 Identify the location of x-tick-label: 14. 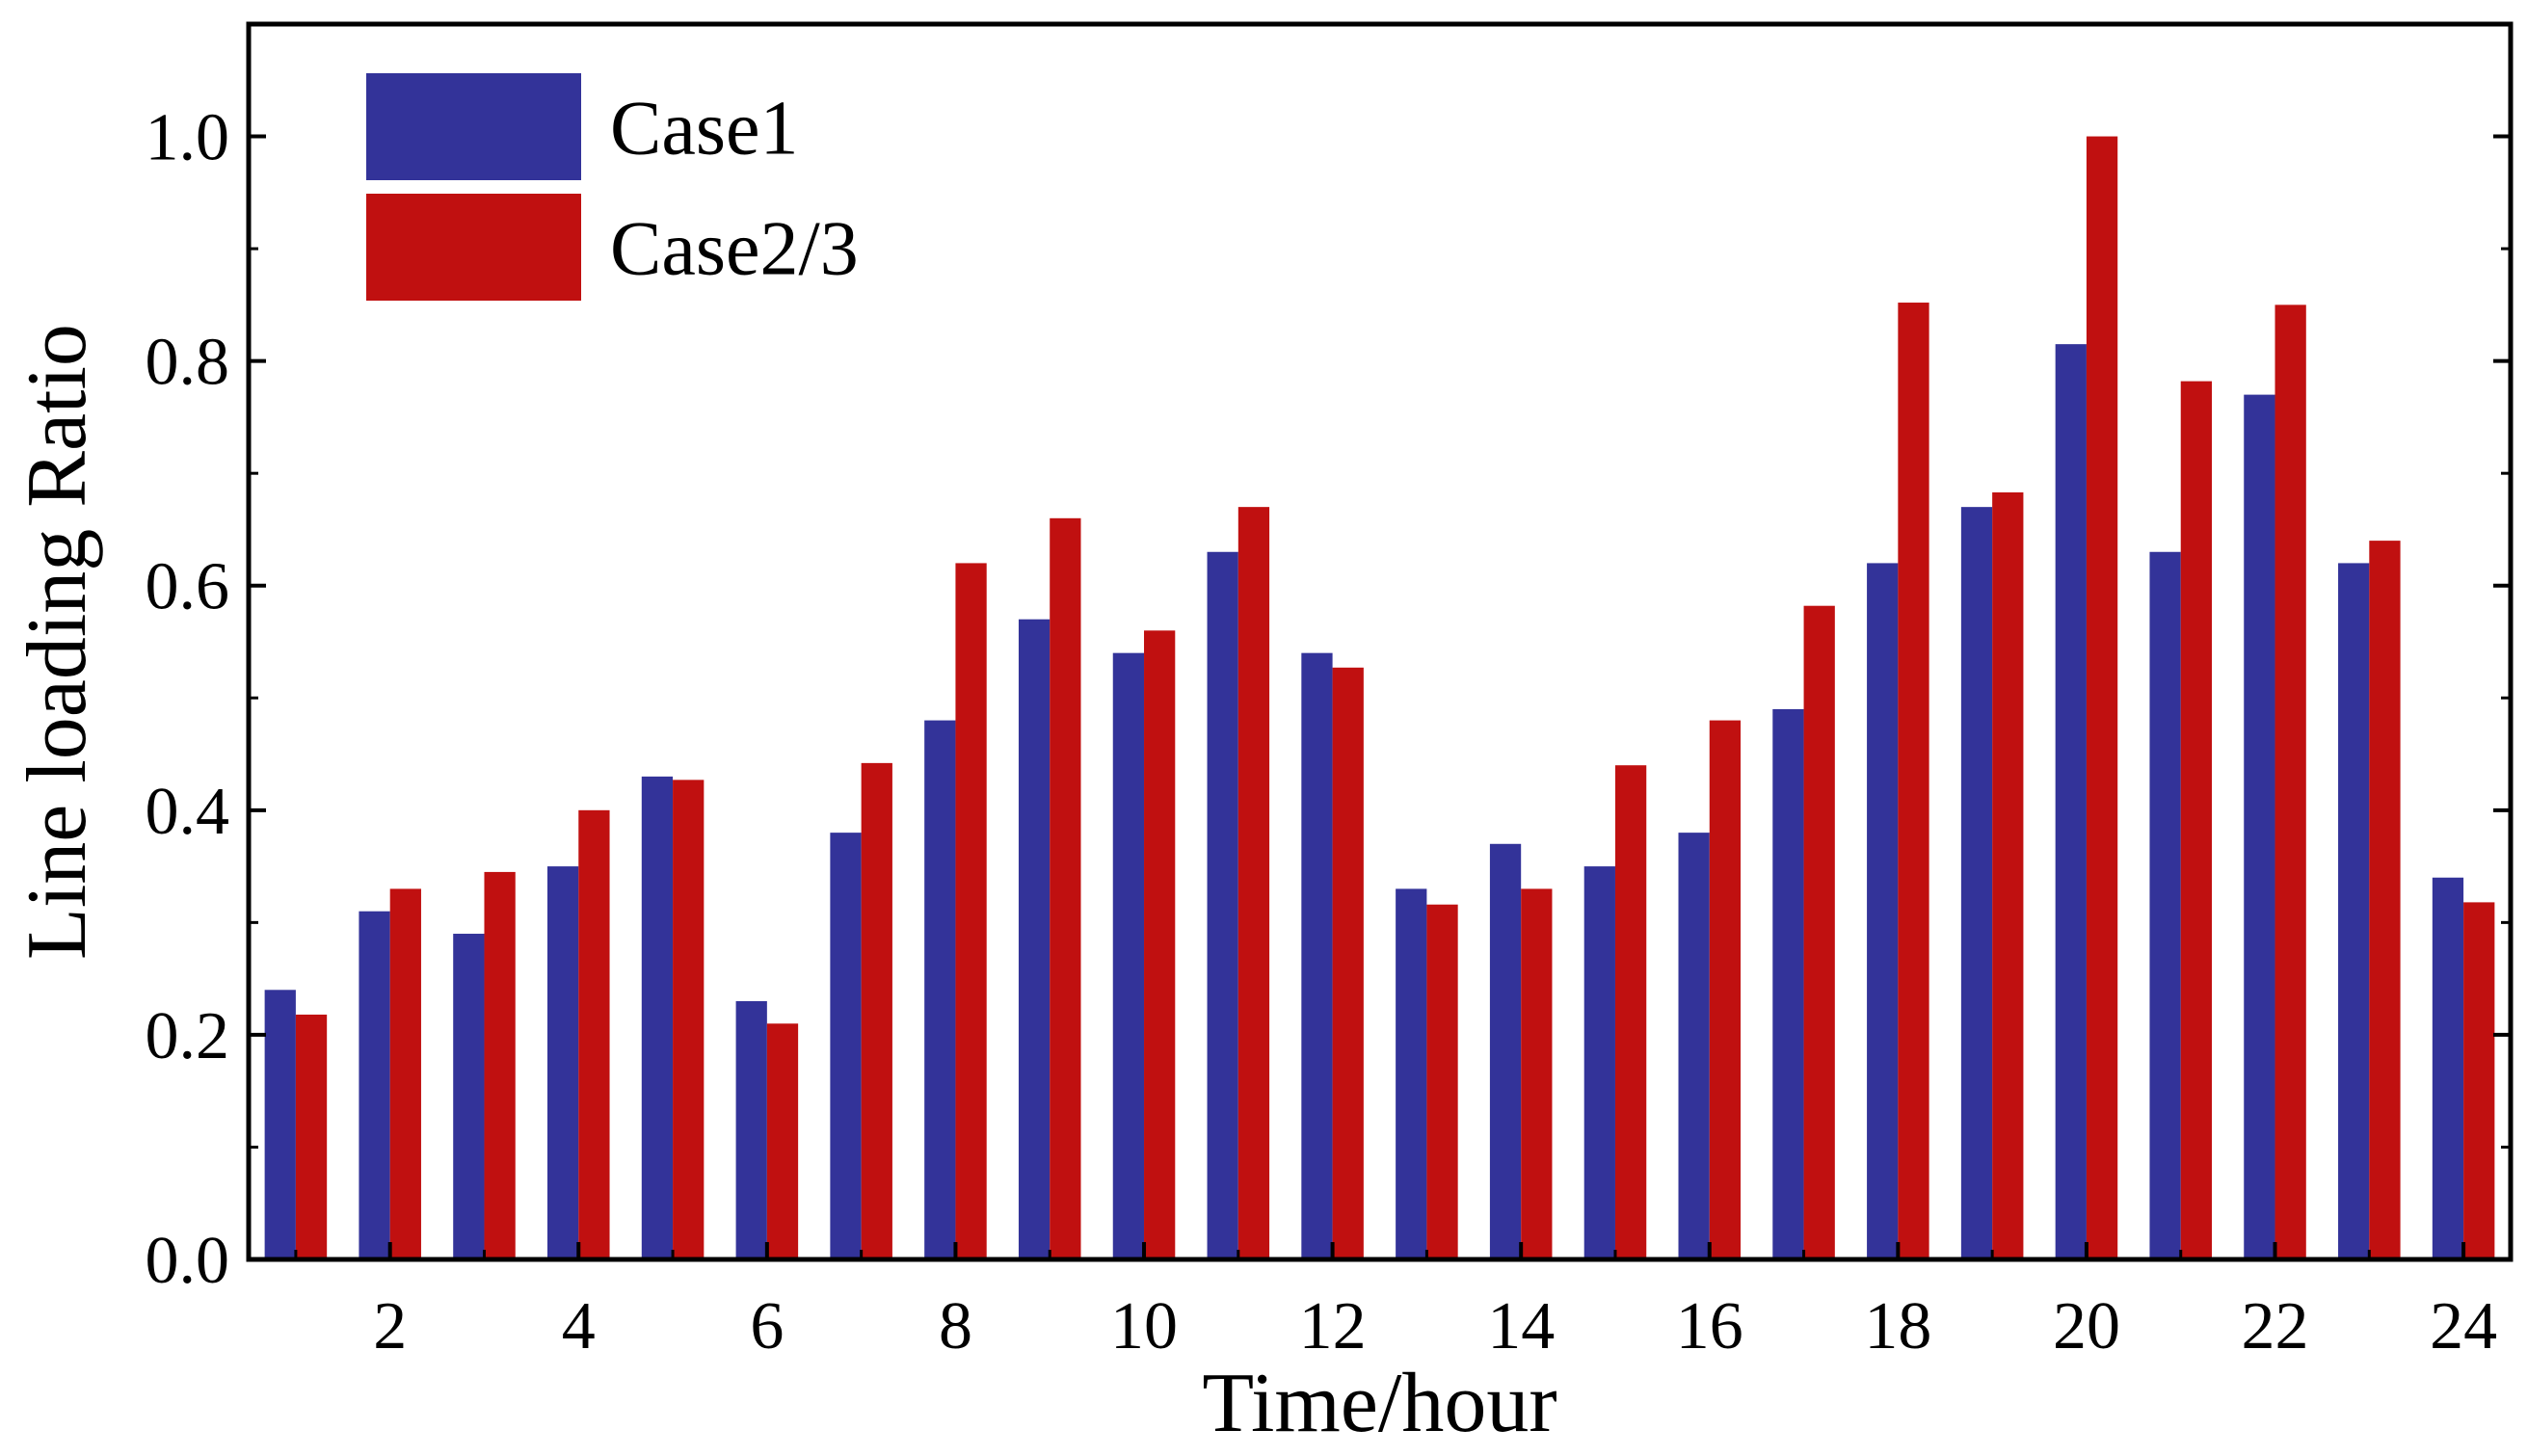
(1521, 1326).